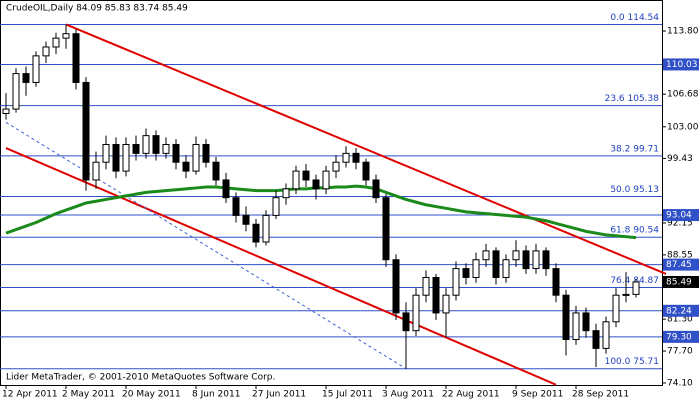 The height and width of the screenshot is (402, 700). What do you see at coordinates (683, 127) in the screenshot?
I see `y-tick-label: 103.00` at bounding box center [683, 127].